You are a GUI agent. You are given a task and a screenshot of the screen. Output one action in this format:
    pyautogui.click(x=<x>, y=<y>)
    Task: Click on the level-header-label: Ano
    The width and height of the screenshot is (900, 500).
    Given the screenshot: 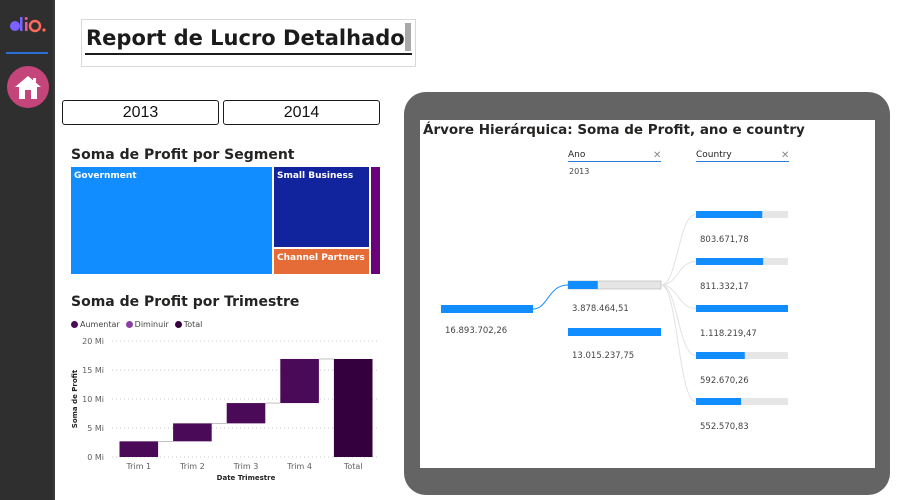 What is the action you would take?
    pyautogui.click(x=577, y=155)
    